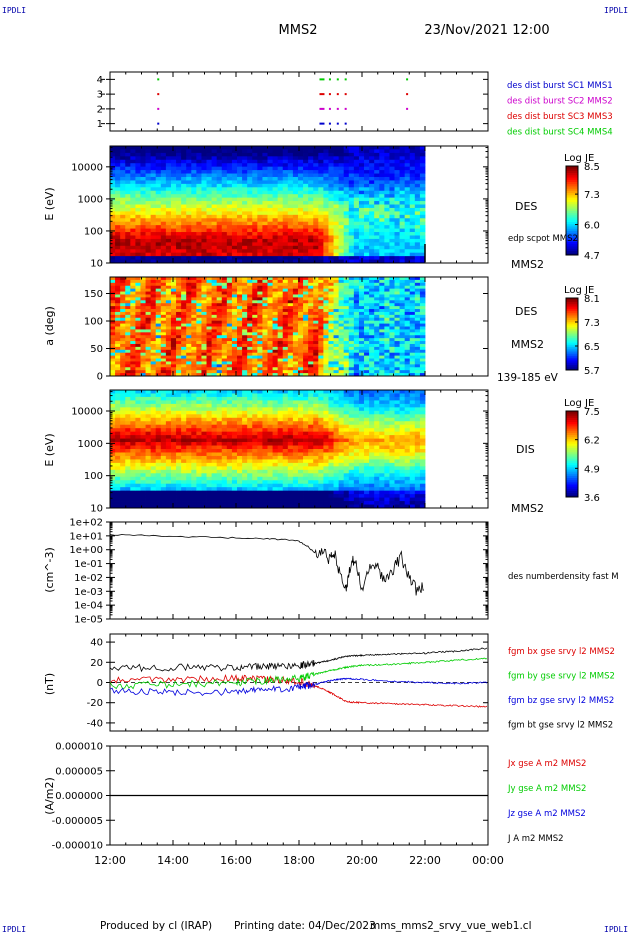 Image resolution: width=630 pixels, height=934 pixels. I want to click on mission-title: MMS2, so click(298, 30).